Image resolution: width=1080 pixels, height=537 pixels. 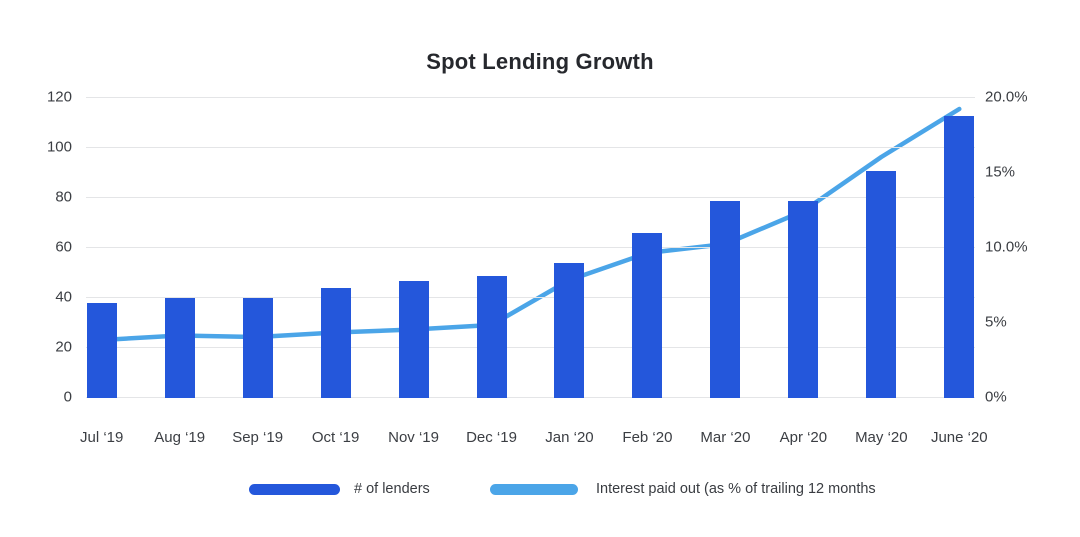 I want to click on lenders-legend-label: # of lenders, so click(x=392, y=489).